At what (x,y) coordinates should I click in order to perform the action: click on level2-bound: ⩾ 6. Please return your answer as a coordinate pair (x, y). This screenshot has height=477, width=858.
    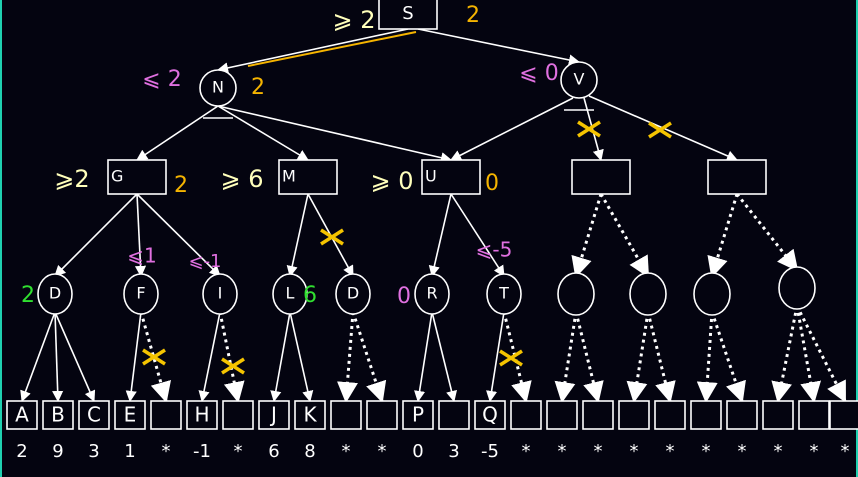
    Looking at the image, I should click on (241, 179).